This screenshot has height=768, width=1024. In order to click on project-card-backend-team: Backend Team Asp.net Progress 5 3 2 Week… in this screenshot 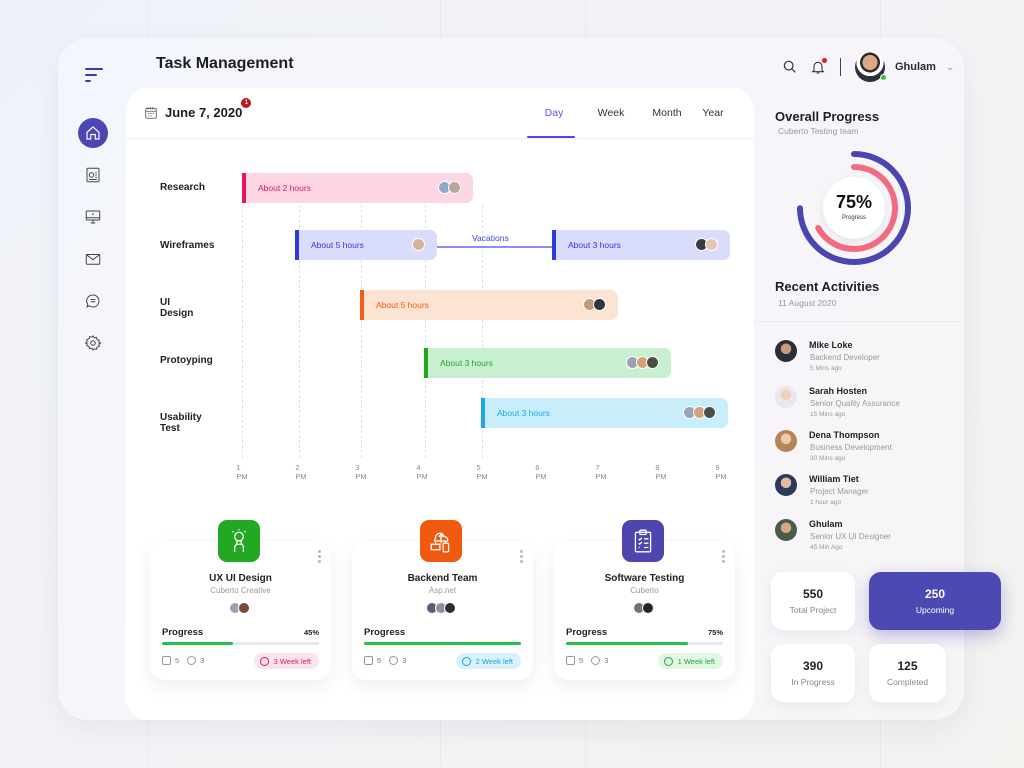, I will do `click(442, 611)`.